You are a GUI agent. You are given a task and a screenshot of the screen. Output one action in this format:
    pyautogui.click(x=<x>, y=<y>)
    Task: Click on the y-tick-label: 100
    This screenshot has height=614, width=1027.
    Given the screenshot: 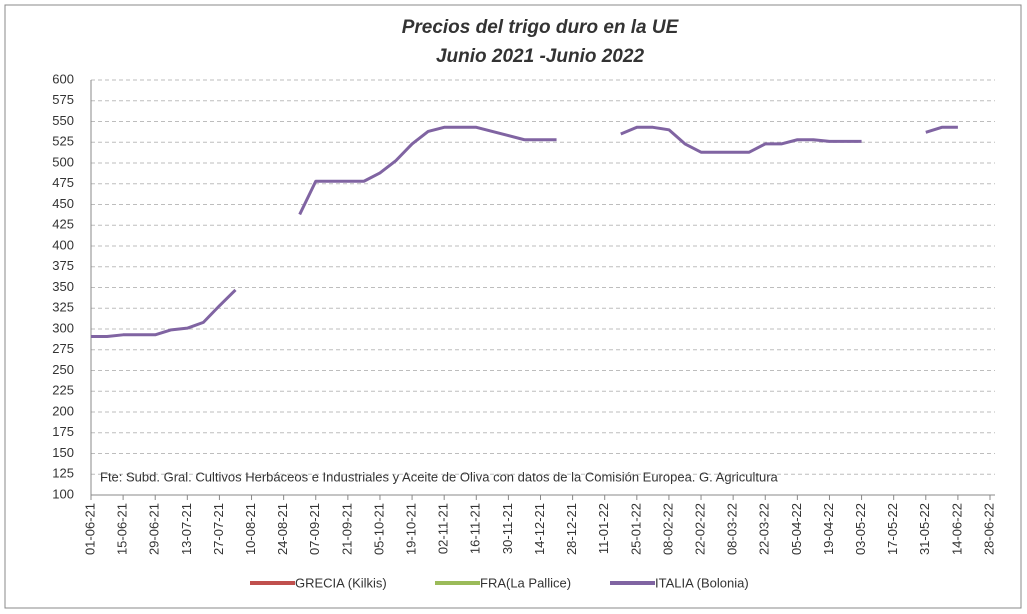 What is the action you would take?
    pyautogui.click(x=63, y=493)
    